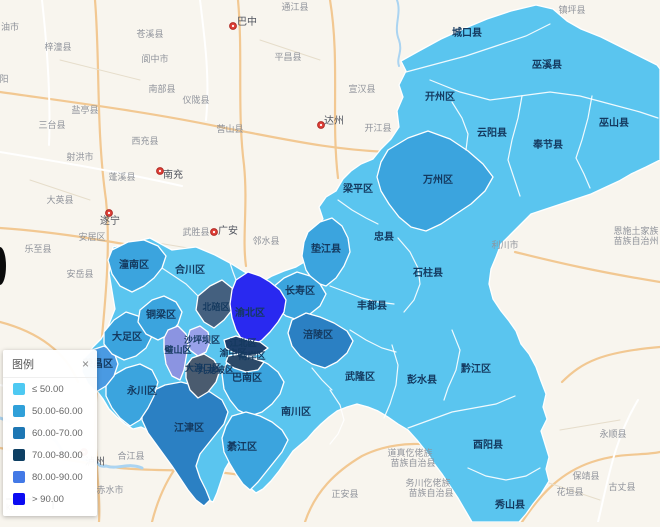 The height and width of the screenshot is (527, 660). What do you see at coordinates (91, 236) in the screenshot?
I see `background-label: 安居区` at bounding box center [91, 236].